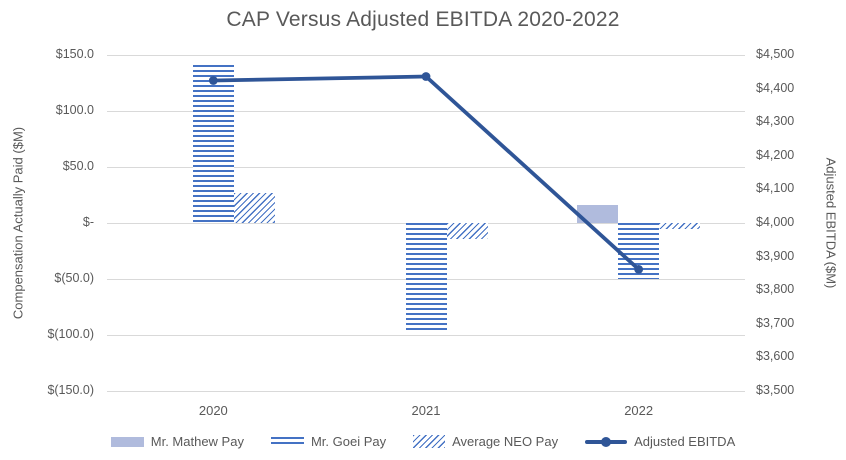 This screenshot has height=460, width=846. I want to click on right-axis-tick-label: $4,000, so click(775, 222).